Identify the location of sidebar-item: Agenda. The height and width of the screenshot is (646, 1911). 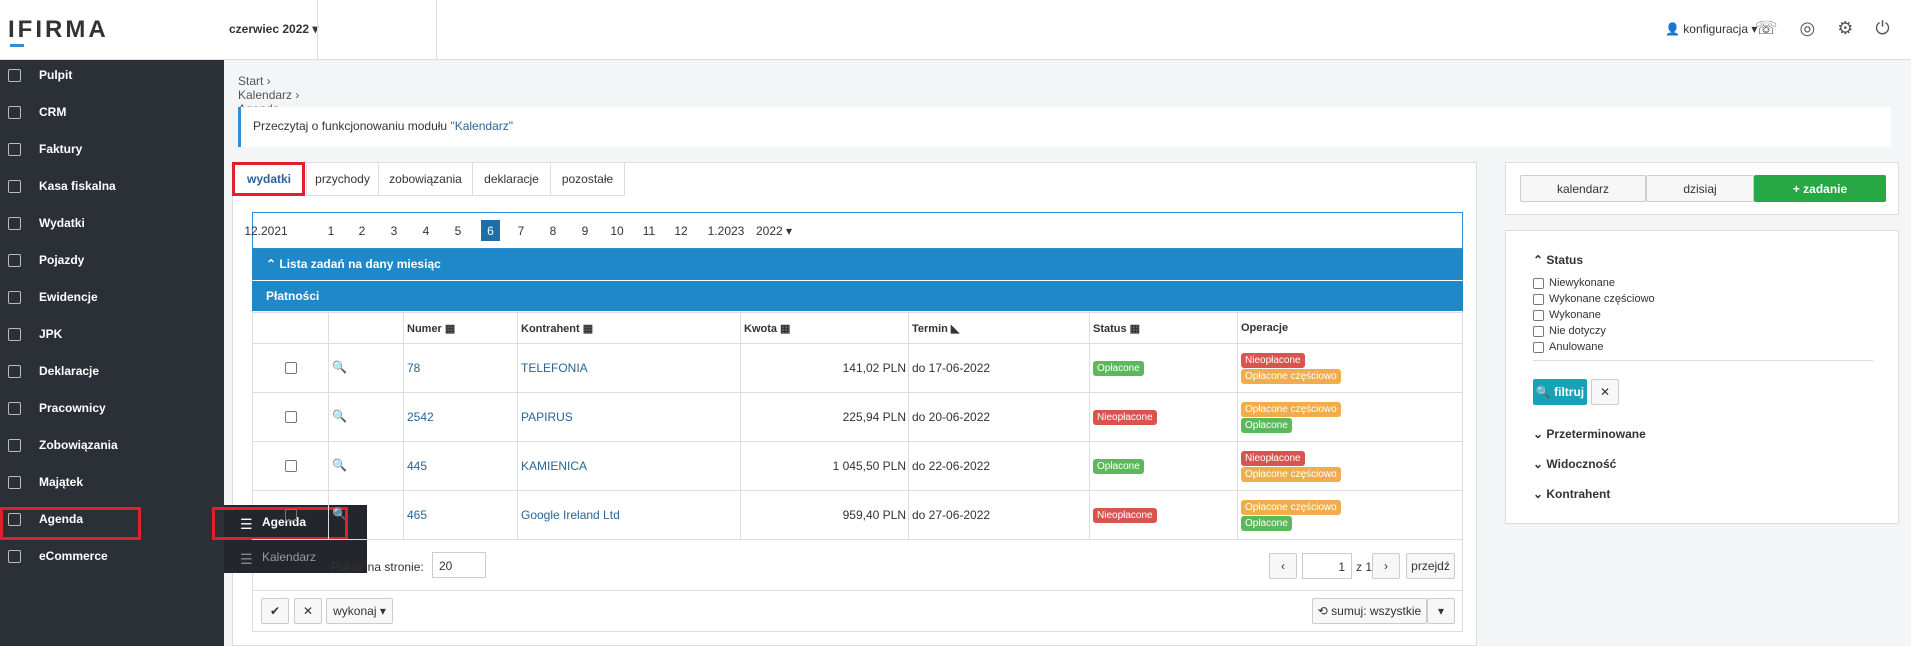
(61, 519).